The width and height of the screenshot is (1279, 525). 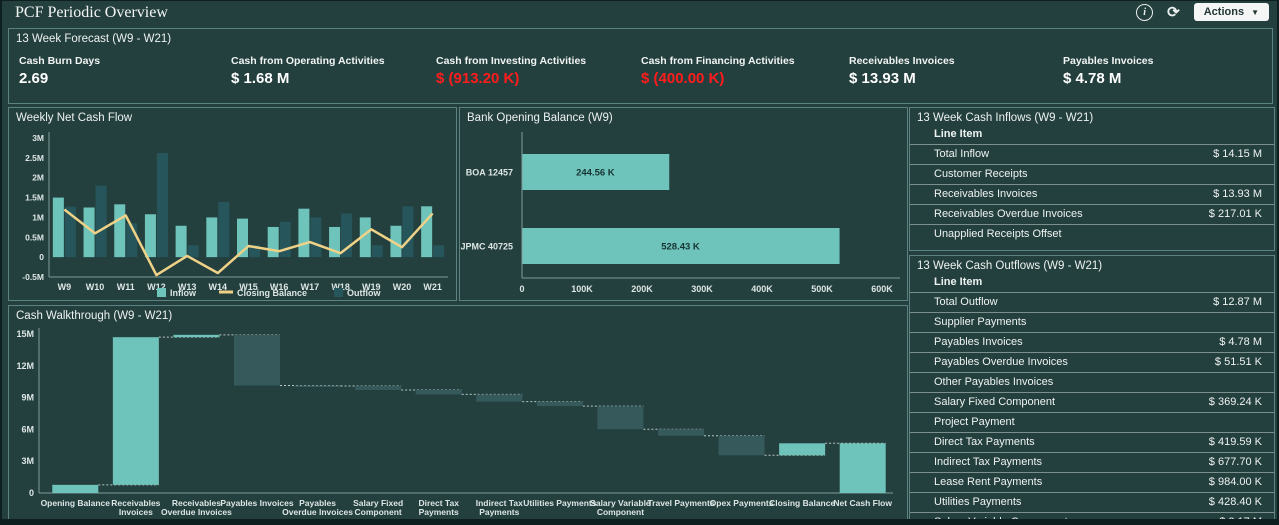 What do you see at coordinates (994, 382) in the screenshot?
I see `line-item-label: Other Payables Invoices` at bounding box center [994, 382].